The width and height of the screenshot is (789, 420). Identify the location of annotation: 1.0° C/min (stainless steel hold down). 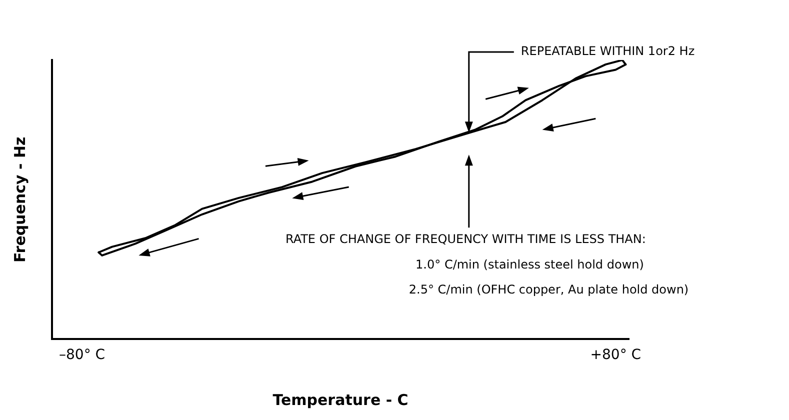
(530, 264).